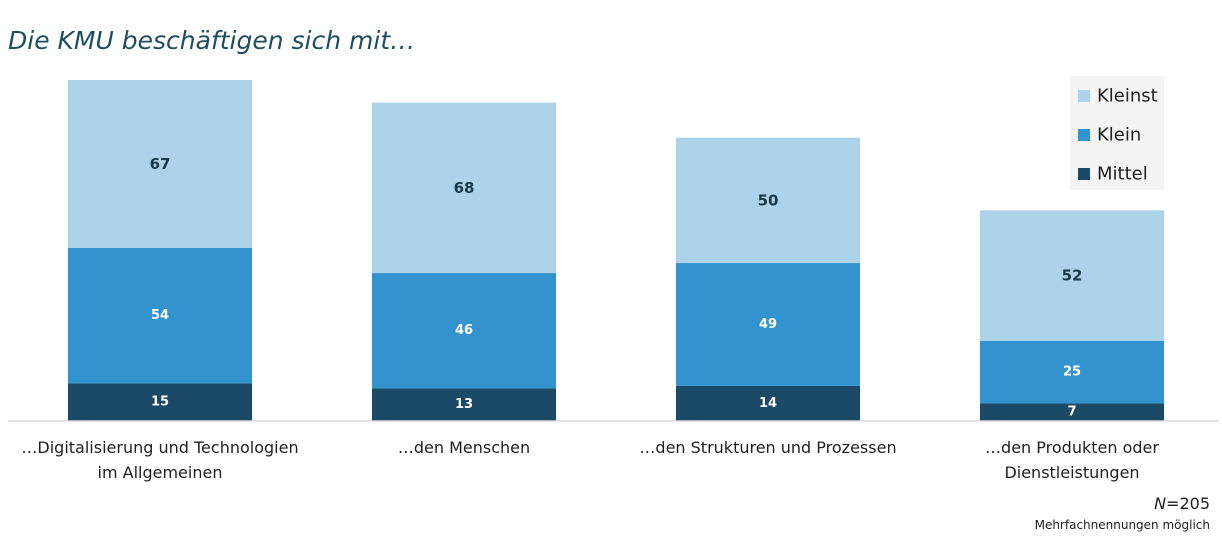 This screenshot has width=1222, height=542. I want to click on category-label: …den Strukturen und Prozessen, so click(767, 447).